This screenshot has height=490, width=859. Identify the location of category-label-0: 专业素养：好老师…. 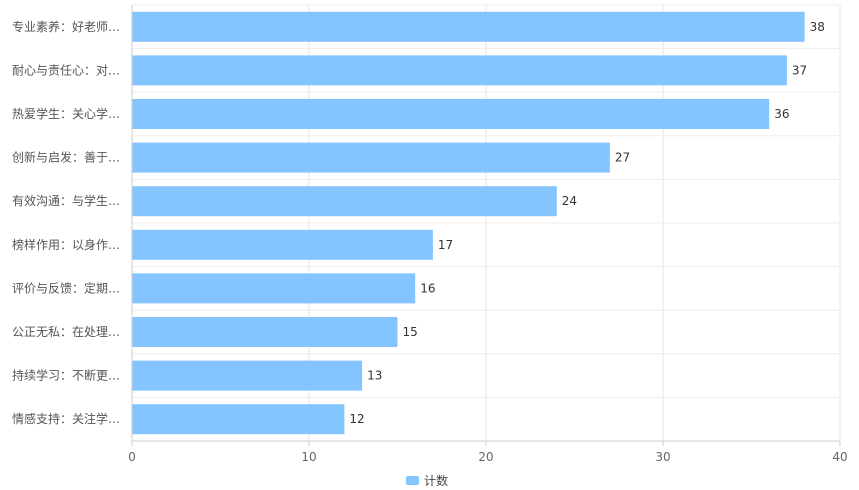
(66, 26).